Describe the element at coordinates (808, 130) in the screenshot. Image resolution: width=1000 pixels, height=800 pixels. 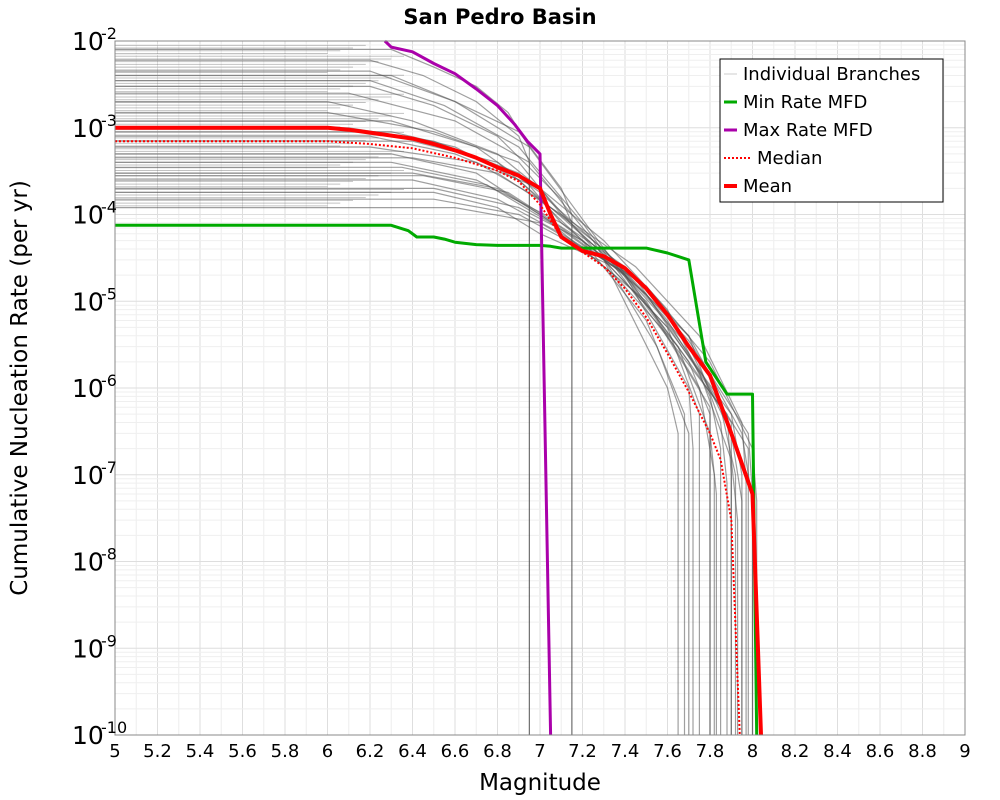
I see `legend-label: Max Rate MFD` at that location.